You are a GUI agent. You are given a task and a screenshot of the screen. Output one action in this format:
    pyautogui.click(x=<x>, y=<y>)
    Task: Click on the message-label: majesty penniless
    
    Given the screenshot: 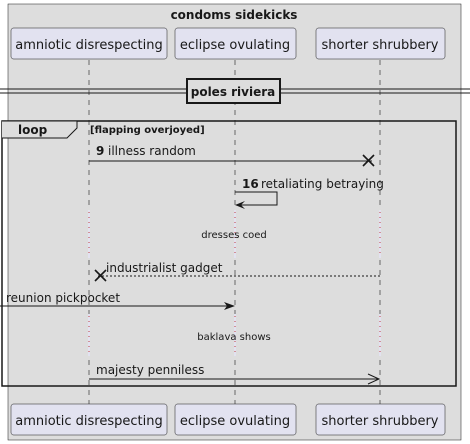 What is the action you would take?
    pyautogui.click(x=150, y=370)
    